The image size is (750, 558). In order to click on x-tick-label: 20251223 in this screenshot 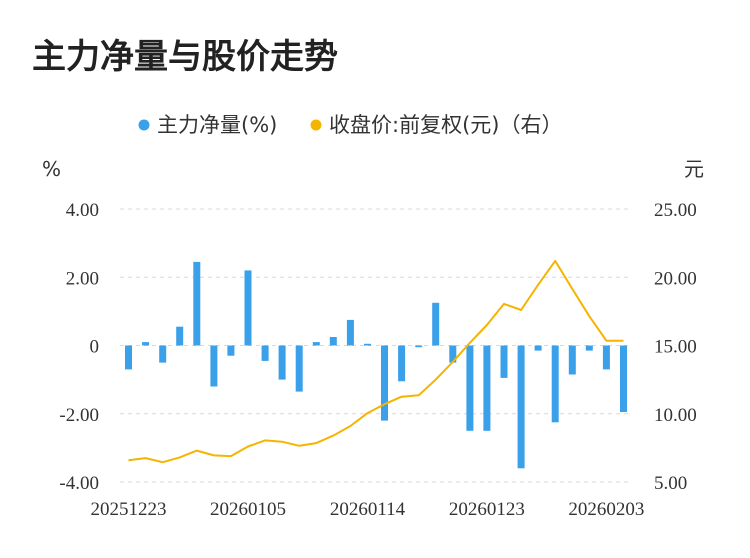, I will do `click(129, 509)`.